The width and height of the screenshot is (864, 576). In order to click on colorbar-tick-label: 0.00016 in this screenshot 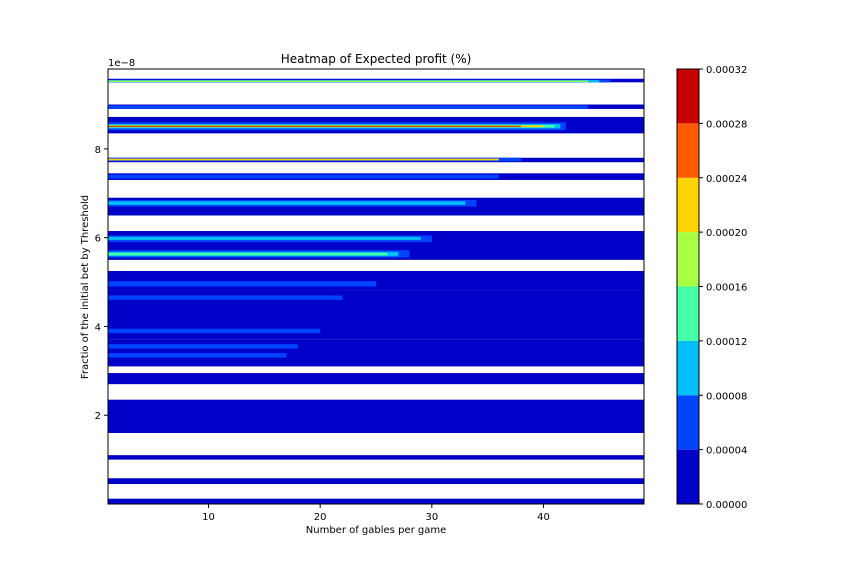, I will do `click(726, 288)`.